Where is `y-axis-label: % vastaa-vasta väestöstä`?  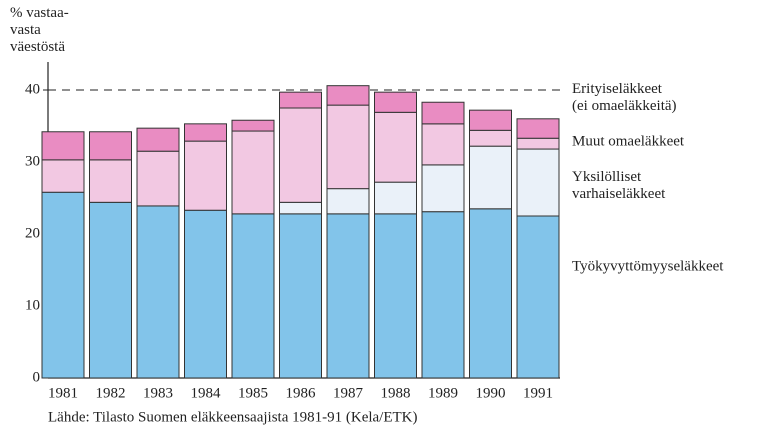 y-axis-label: % vastaa-vasta väestöstä is located at coordinates (39, 30).